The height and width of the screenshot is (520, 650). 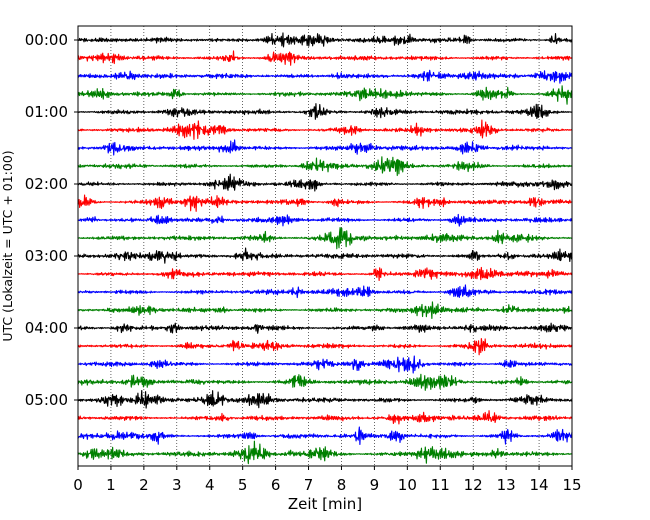 What do you see at coordinates (46, 328) in the screenshot?
I see `y-tick-label: 04:00` at bounding box center [46, 328].